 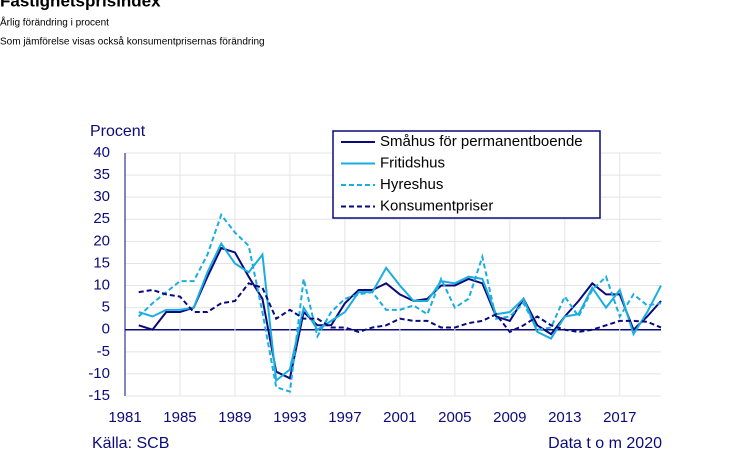 I want to click on y-tick-label: 5, so click(x=106, y=307).